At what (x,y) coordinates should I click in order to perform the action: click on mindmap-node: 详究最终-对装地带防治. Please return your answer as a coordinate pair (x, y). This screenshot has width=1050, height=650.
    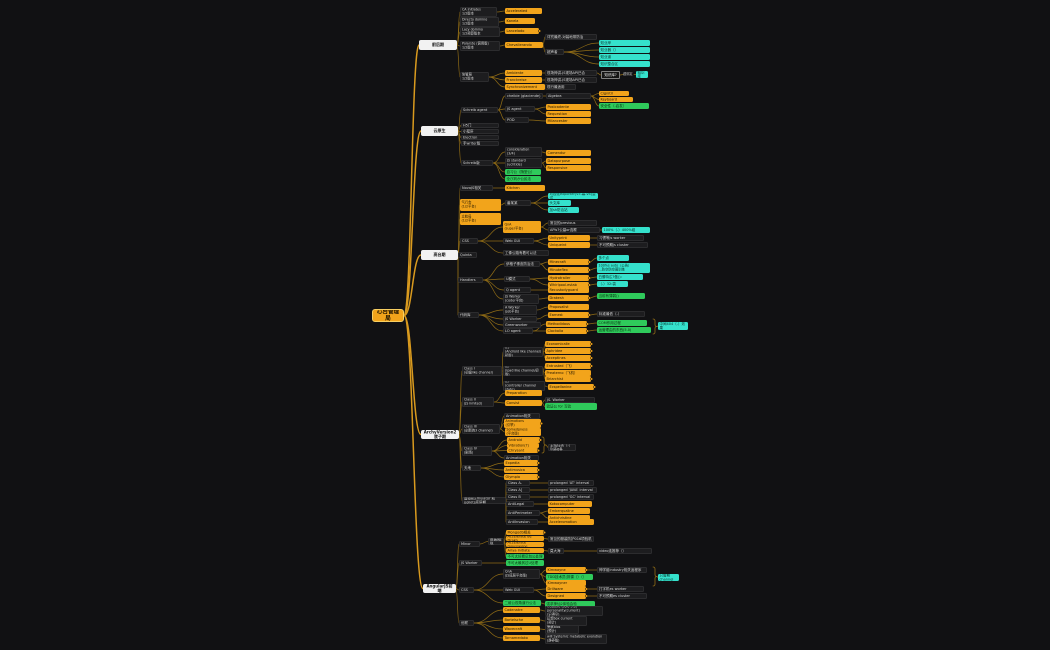
    Looking at the image, I should click on (571, 37).